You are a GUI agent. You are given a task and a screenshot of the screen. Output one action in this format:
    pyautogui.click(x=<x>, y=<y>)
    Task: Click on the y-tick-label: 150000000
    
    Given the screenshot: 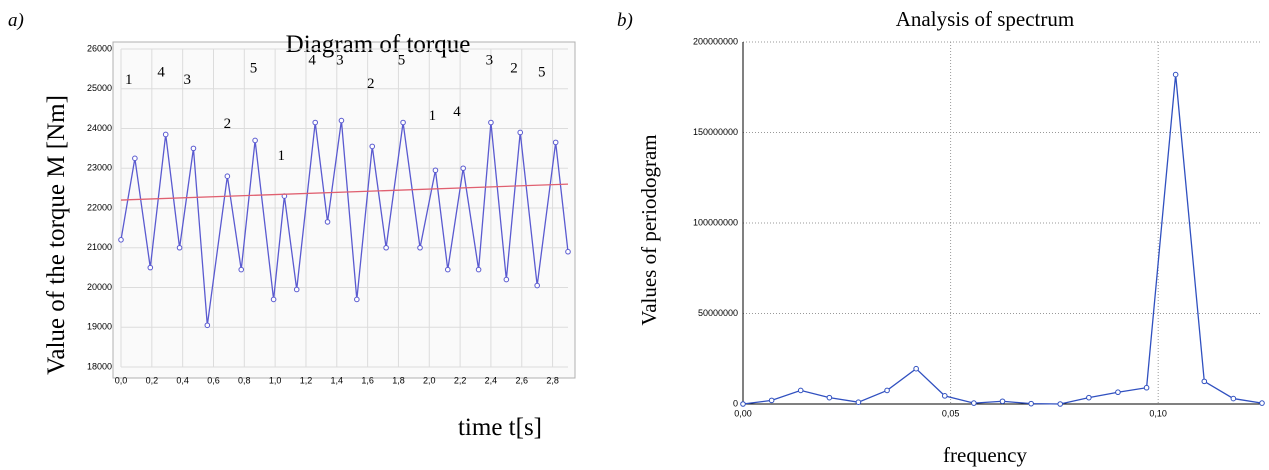 What is the action you would take?
    pyautogui.click(x=715, y=132)
    